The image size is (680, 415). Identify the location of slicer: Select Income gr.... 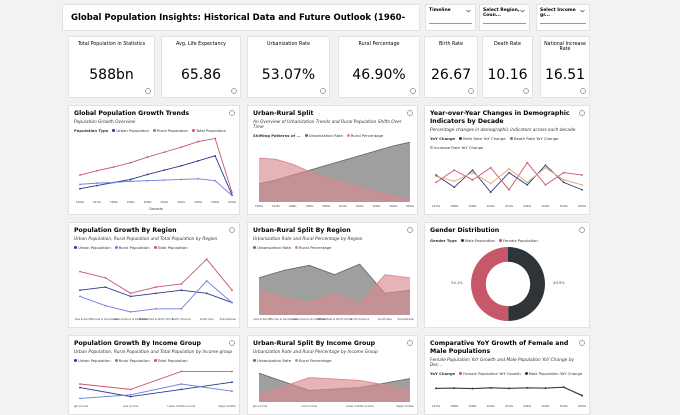
(563, 17).